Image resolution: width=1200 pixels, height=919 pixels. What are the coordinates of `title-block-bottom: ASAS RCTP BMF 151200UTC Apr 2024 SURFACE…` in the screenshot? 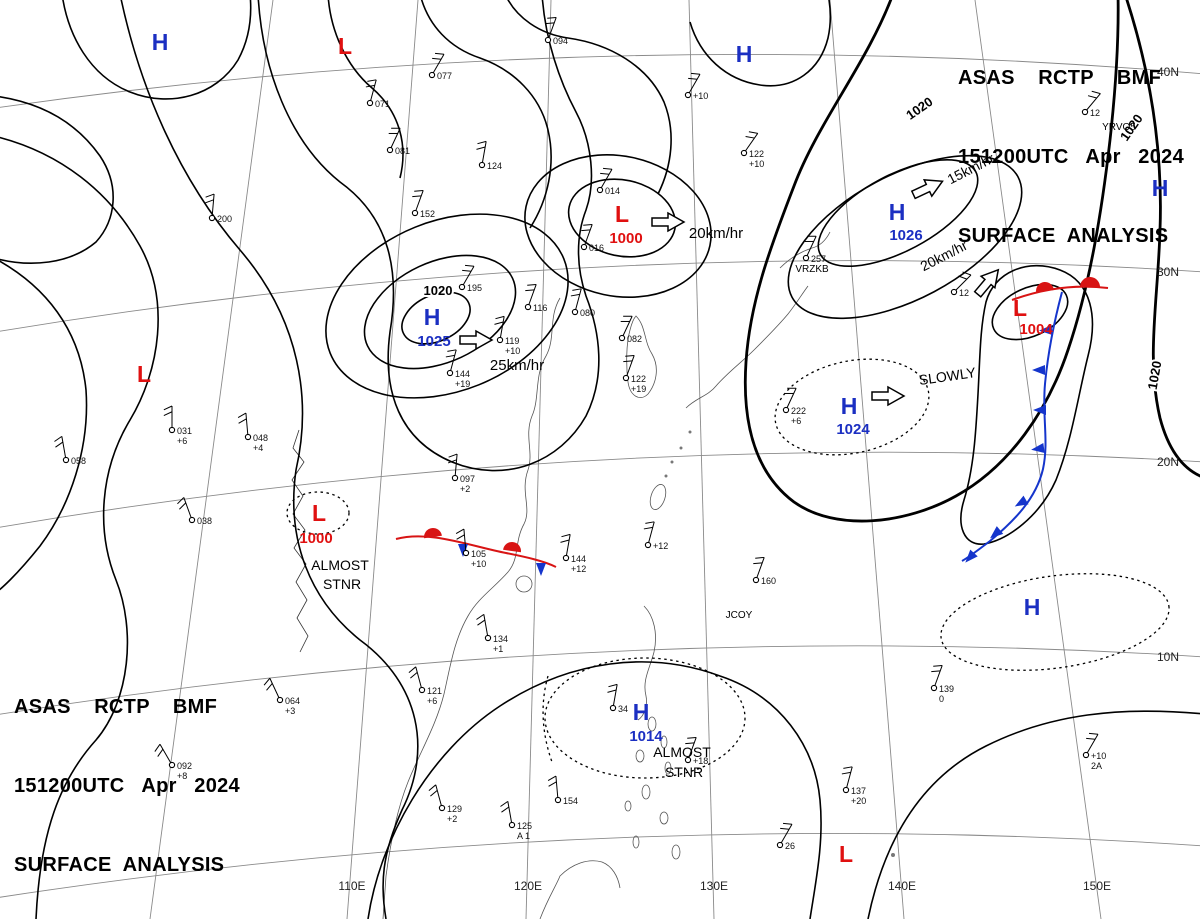 It's located at (127, 773).